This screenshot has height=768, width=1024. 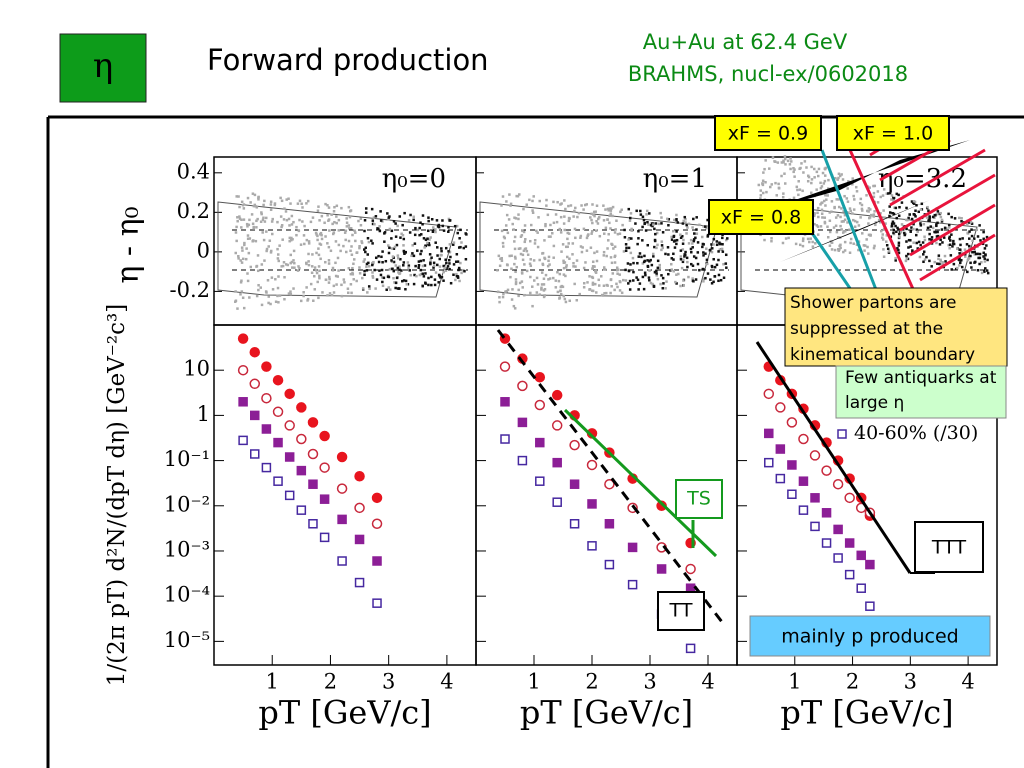 I want to click on x-axis-label: pT [GeV/c], so click(x=606, y=713).